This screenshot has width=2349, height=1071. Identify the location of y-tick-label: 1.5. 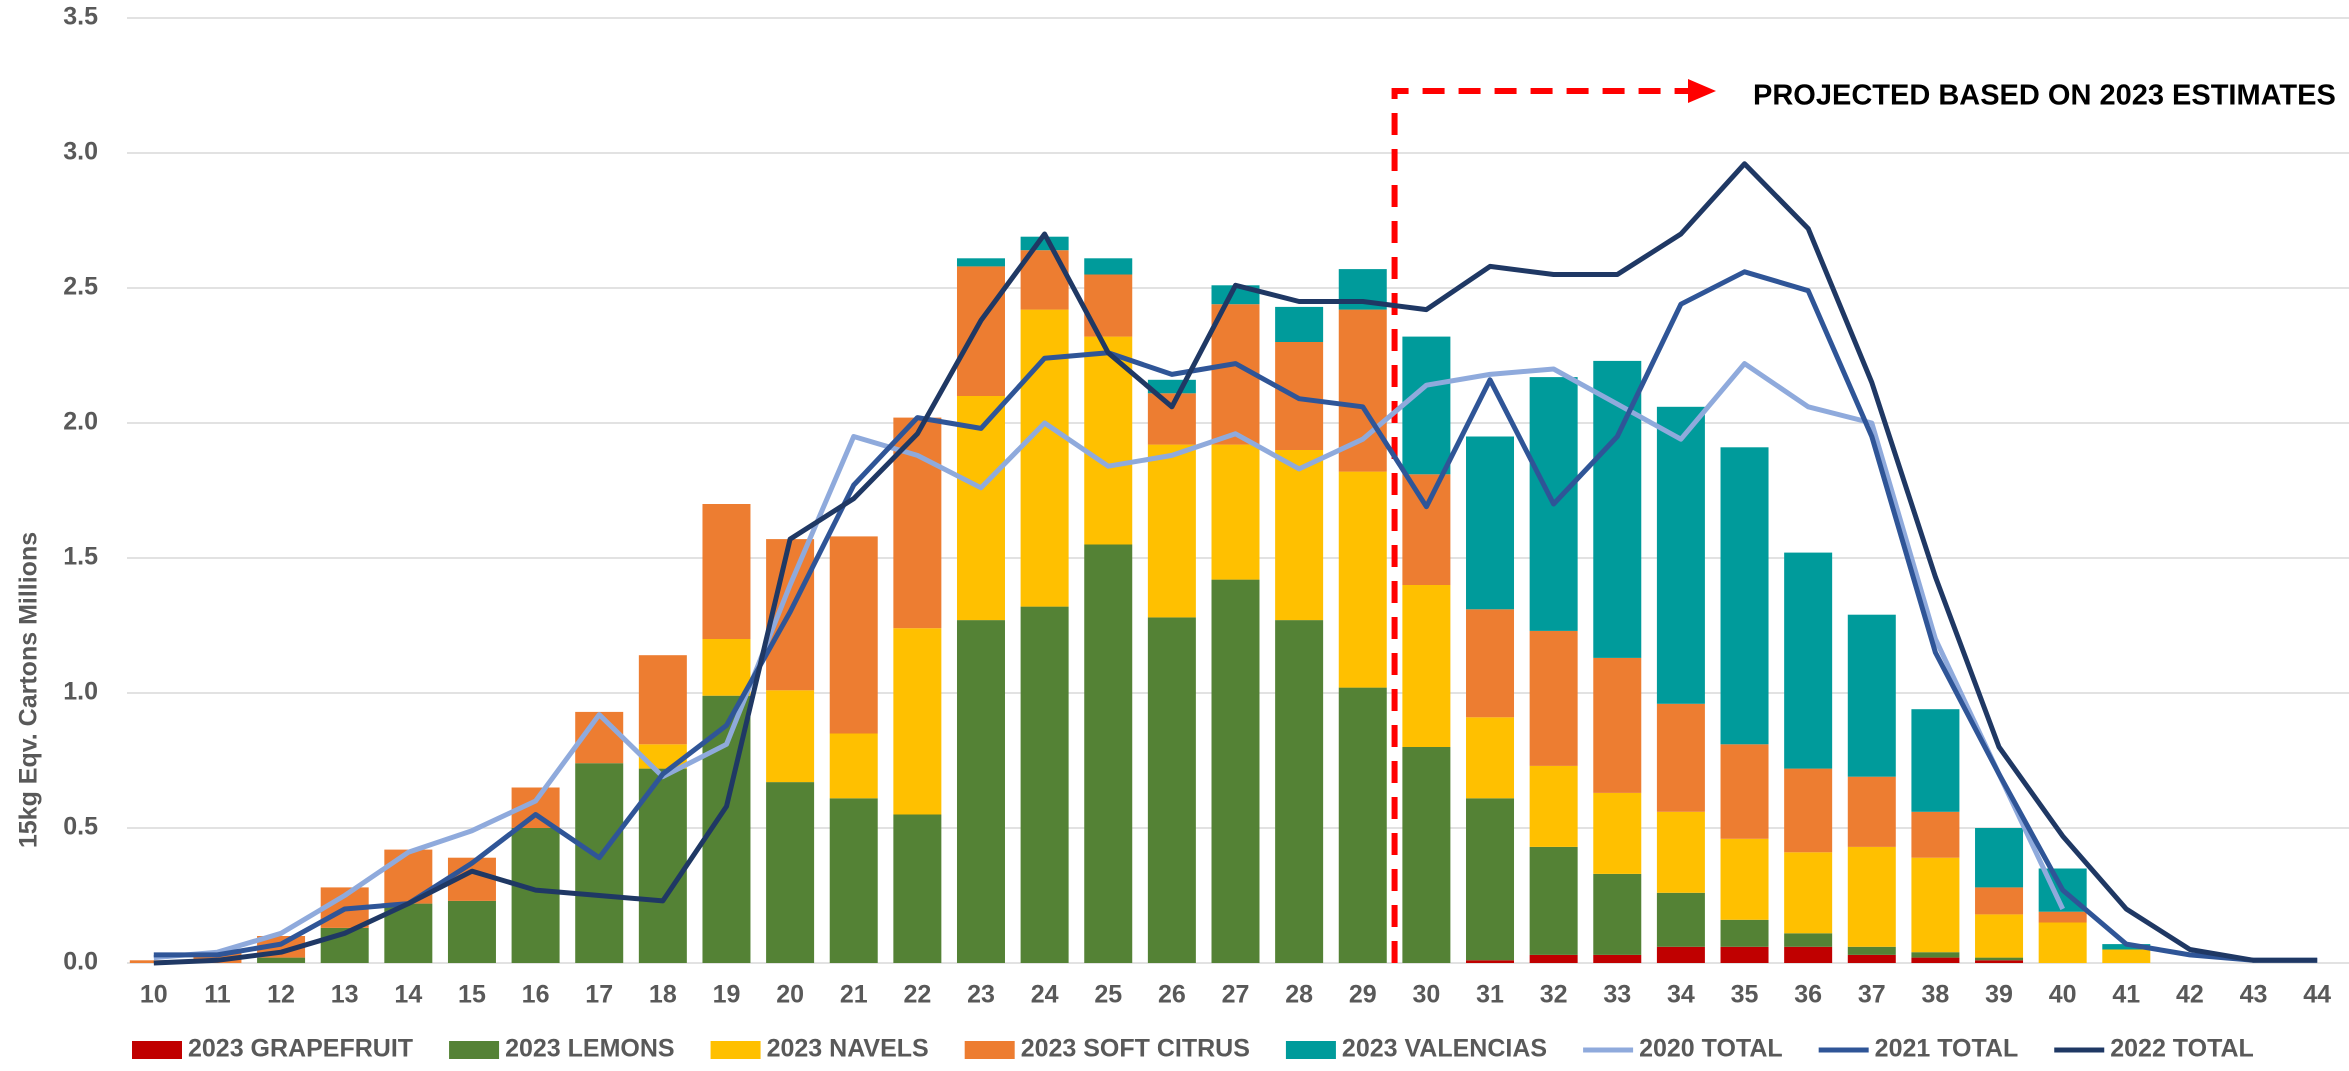
(80, 557).